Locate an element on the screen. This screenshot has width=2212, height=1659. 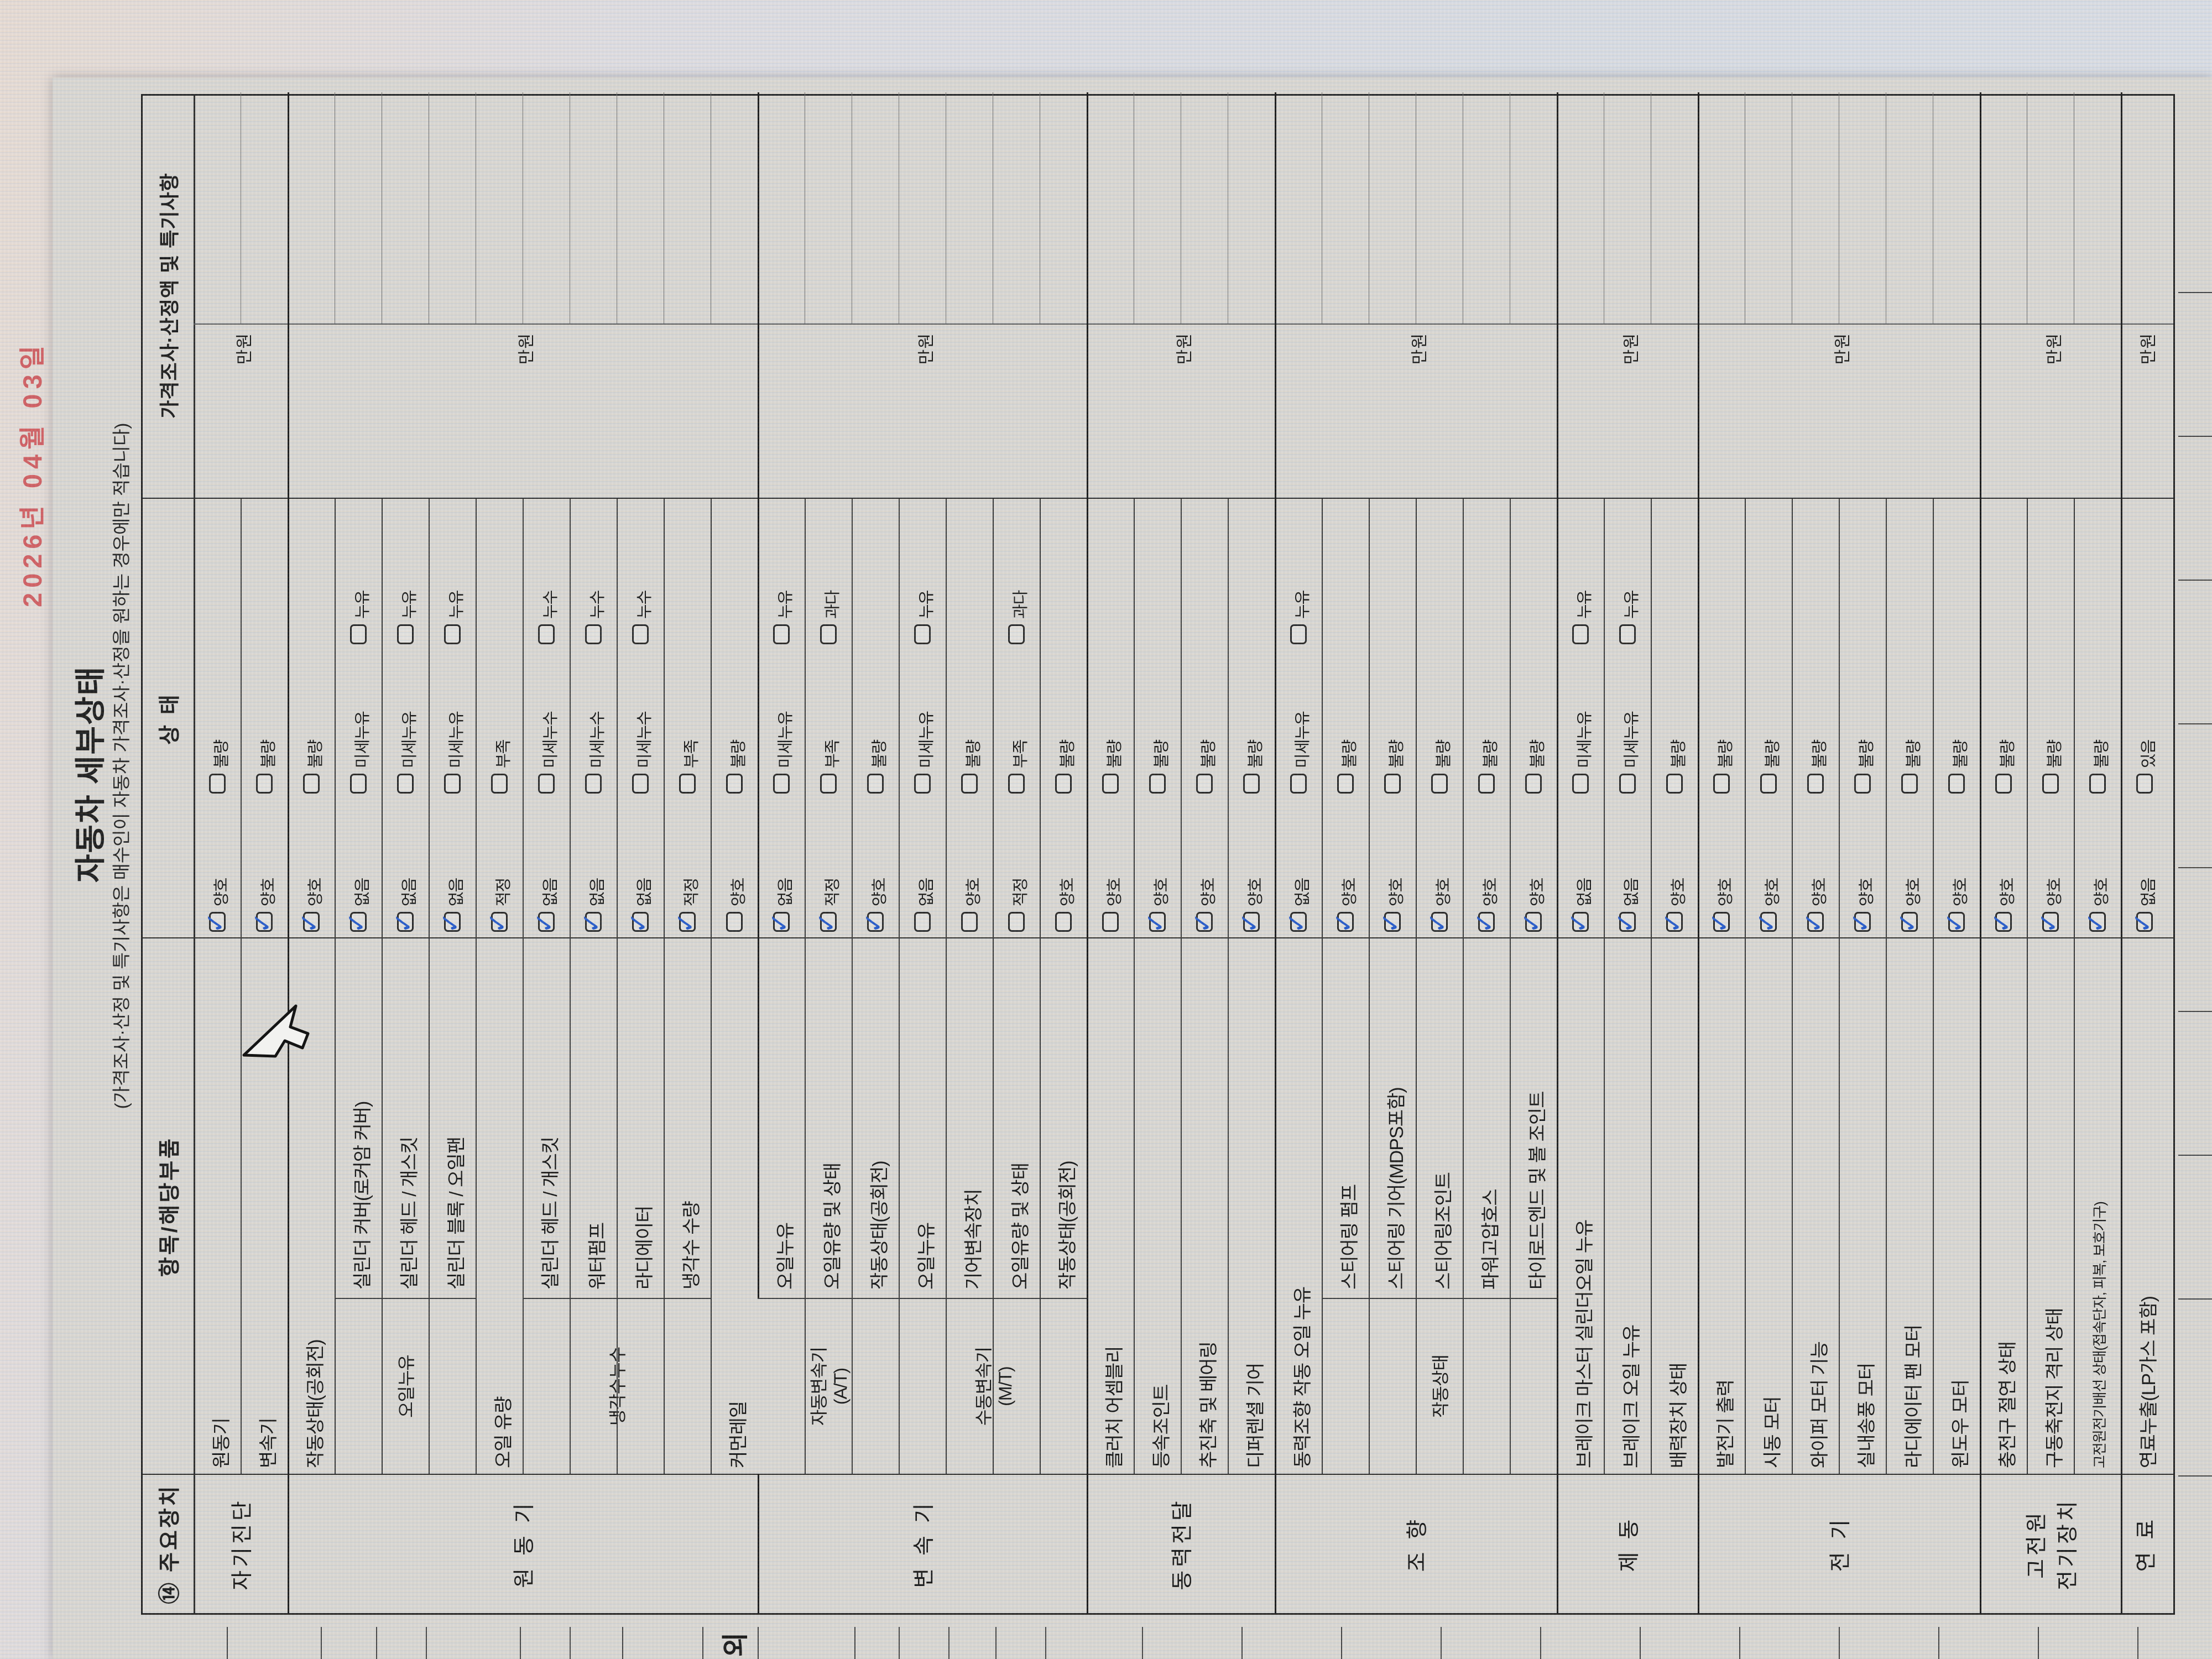
option-label: 미세누수 is located at coordinates (645, 740).